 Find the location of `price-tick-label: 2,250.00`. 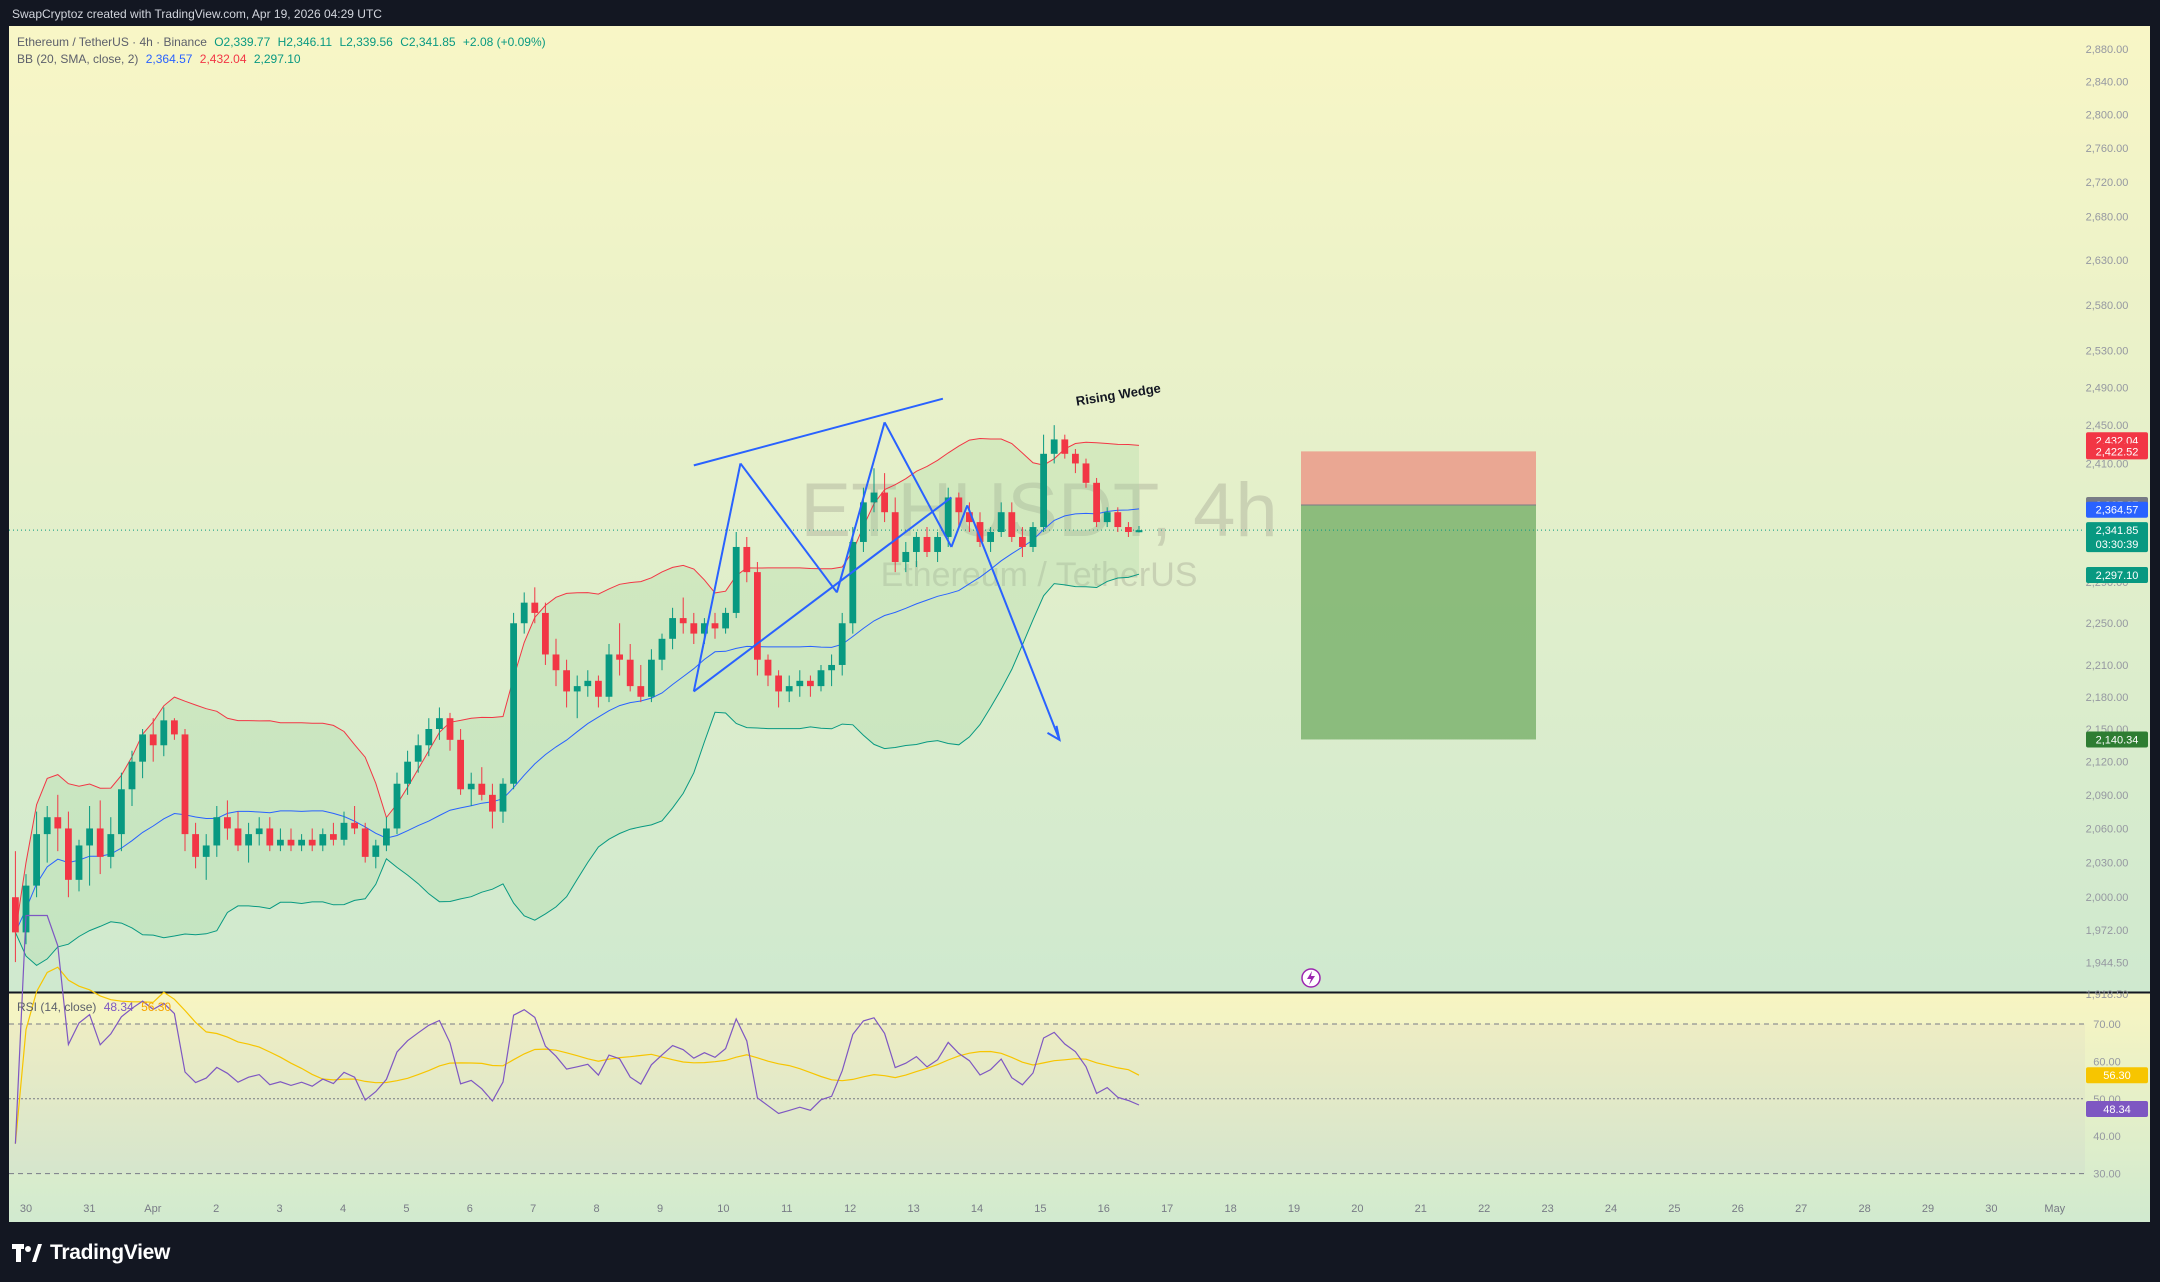

price-tick-label: 2,250.00 is located at coordinates (2107, 624).